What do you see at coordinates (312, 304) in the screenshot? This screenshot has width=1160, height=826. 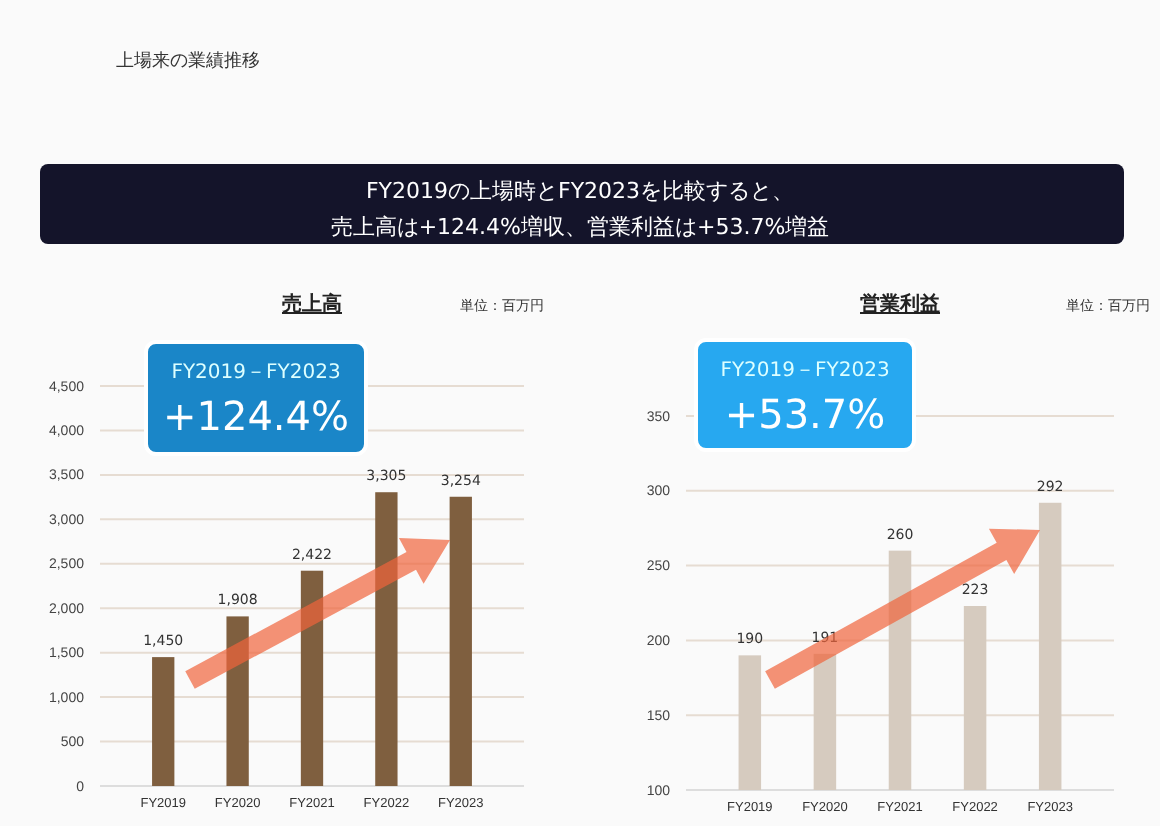 I see `chart-title: 売上高` at bounding box center [312, 304].